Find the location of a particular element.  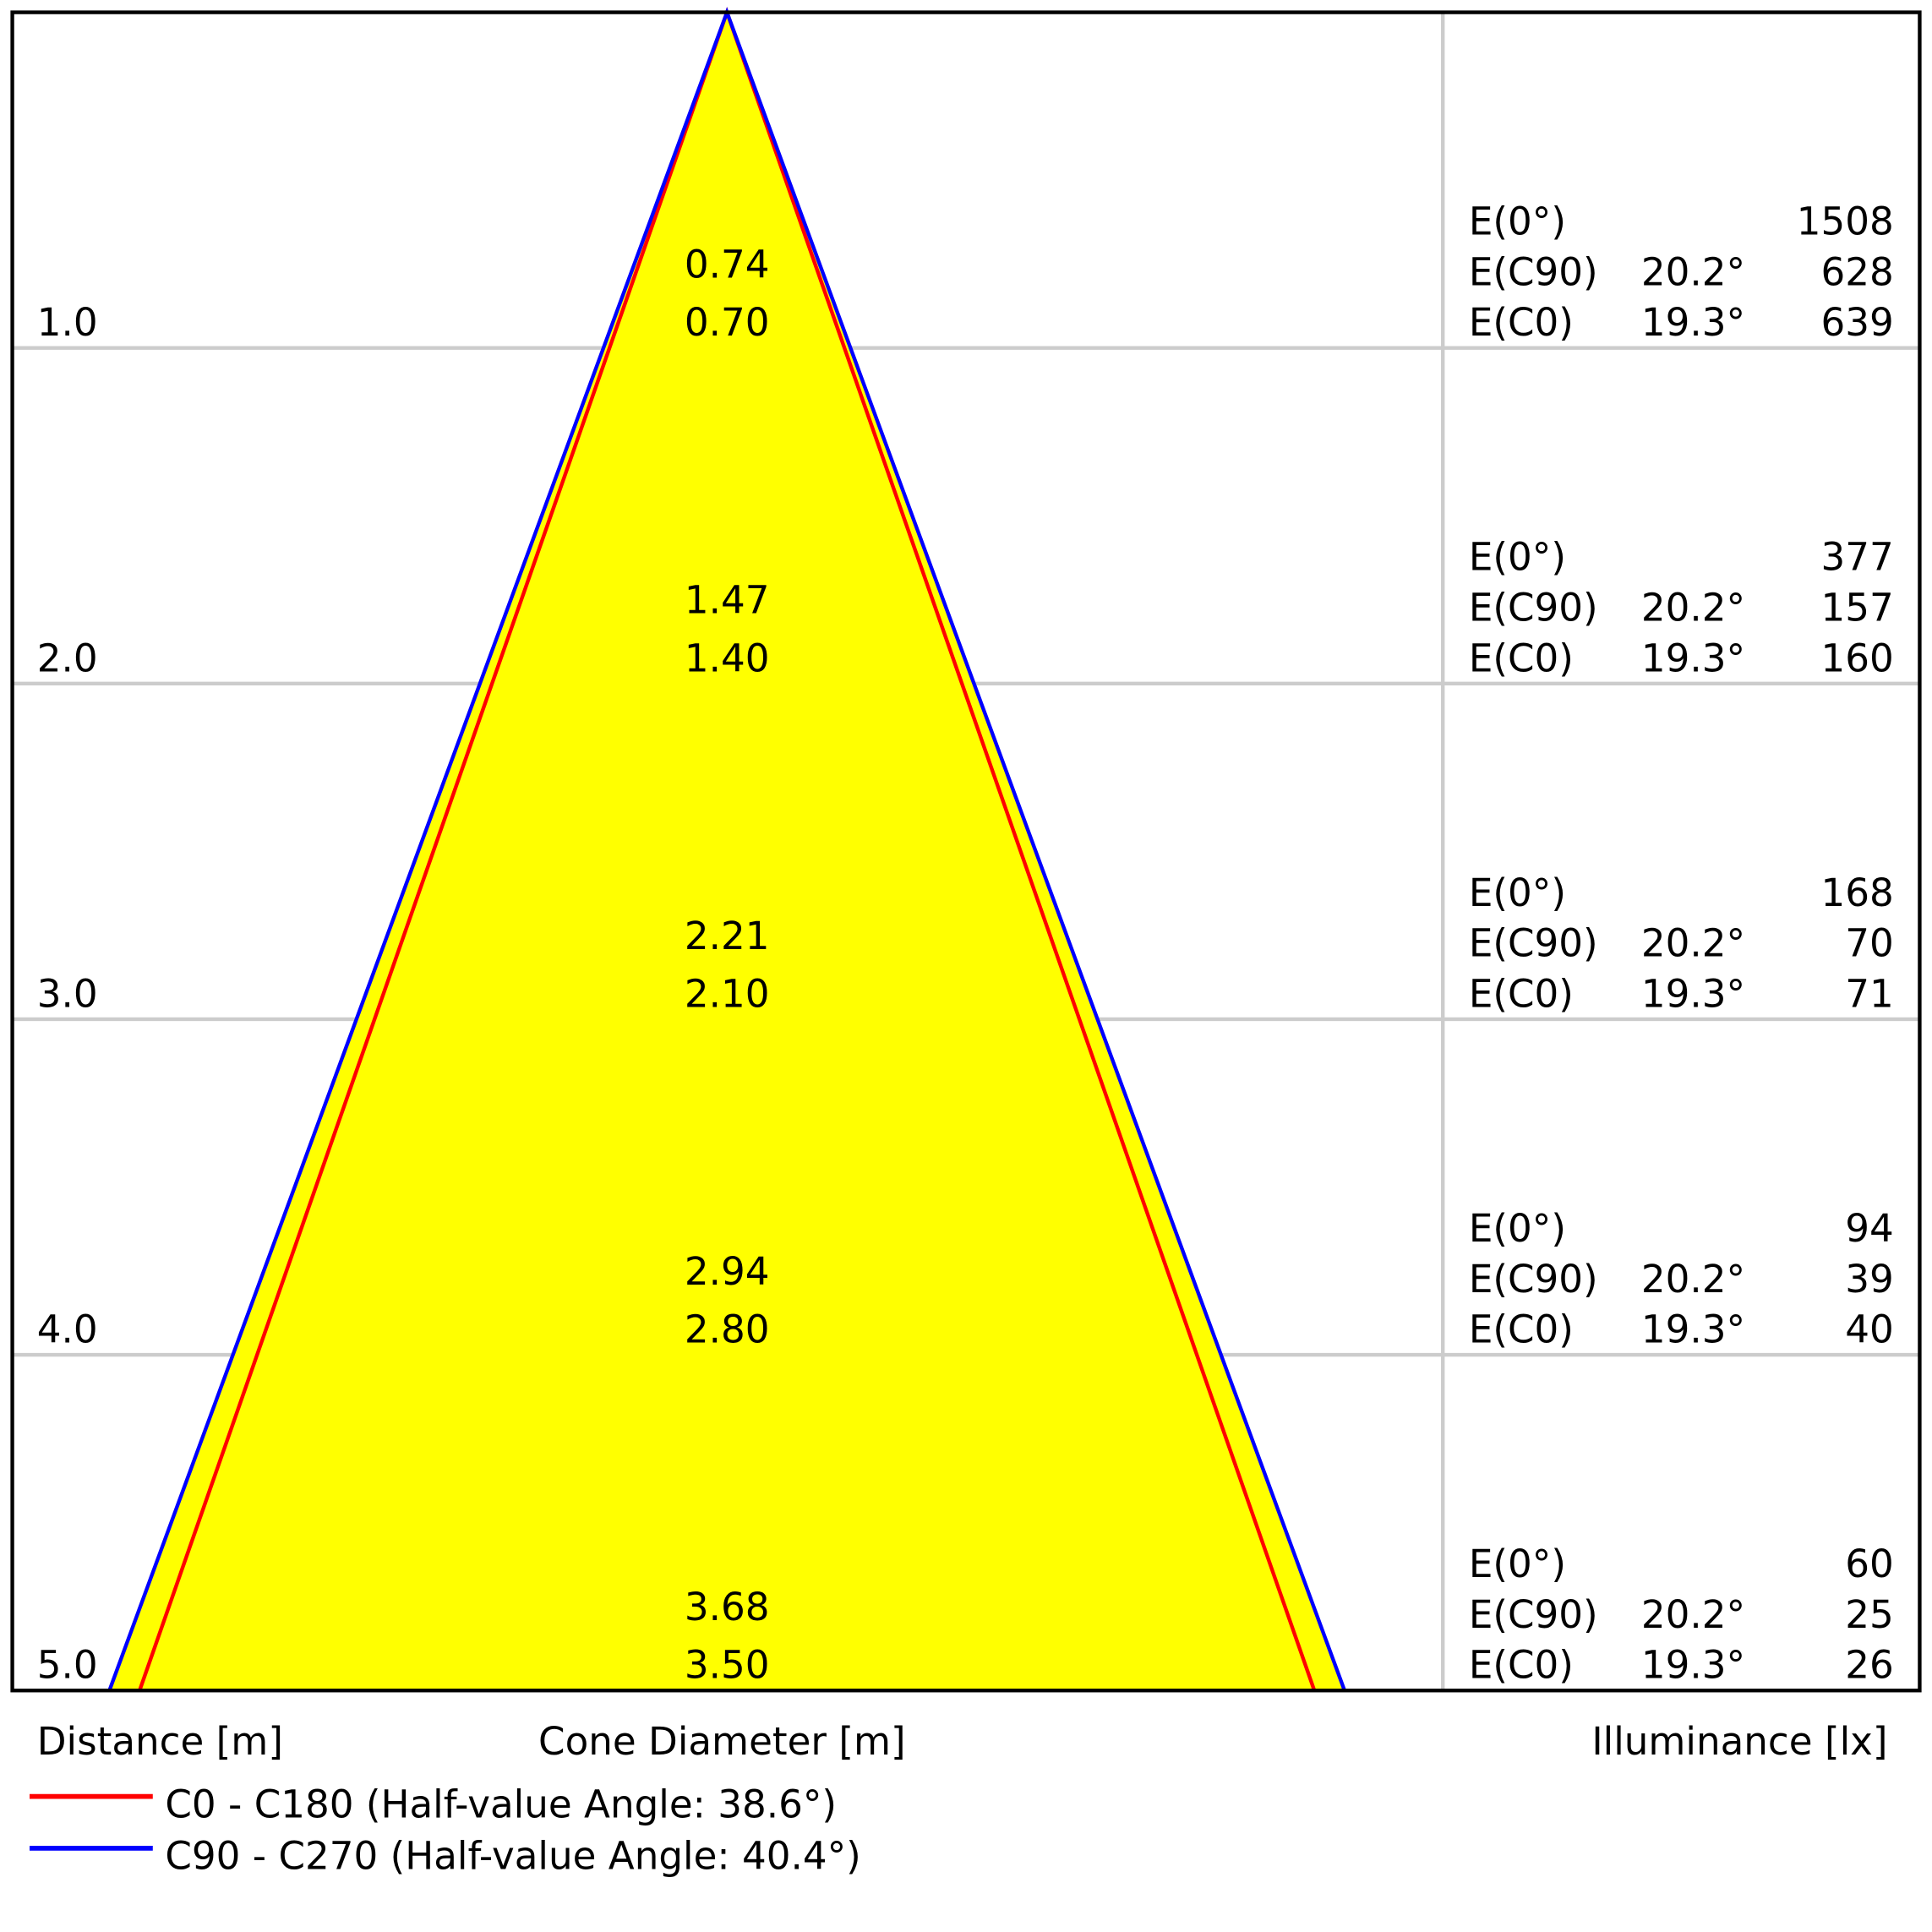

illuminance-value: 1508 is located at coordinates (1845, 221).